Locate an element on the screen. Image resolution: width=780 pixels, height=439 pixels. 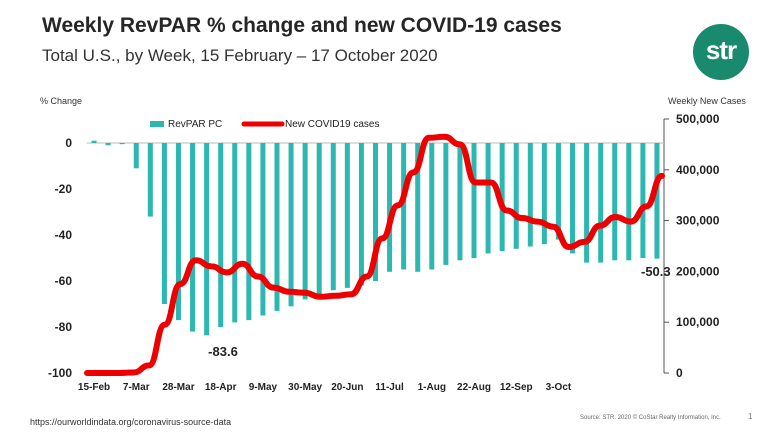
legend-swatch-revpar is located at coordinates (157, 124).